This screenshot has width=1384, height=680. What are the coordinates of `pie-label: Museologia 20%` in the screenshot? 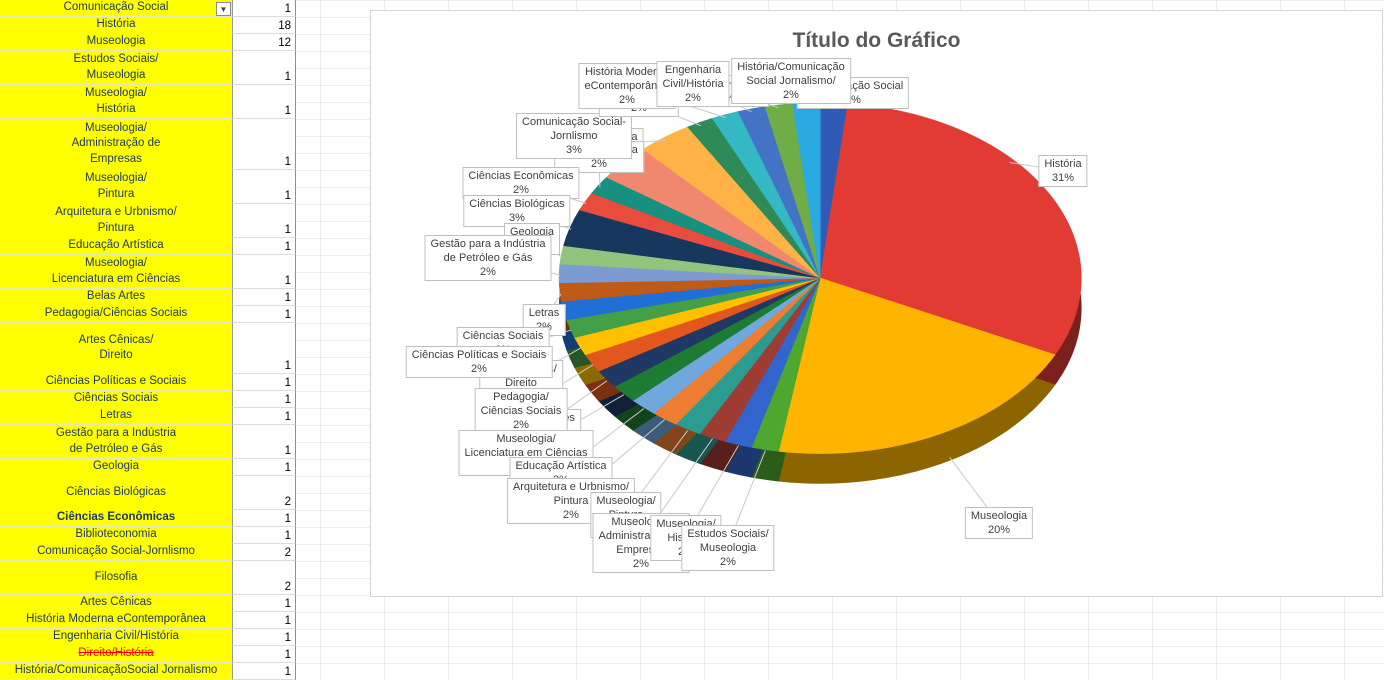 It's located at (999, 523).